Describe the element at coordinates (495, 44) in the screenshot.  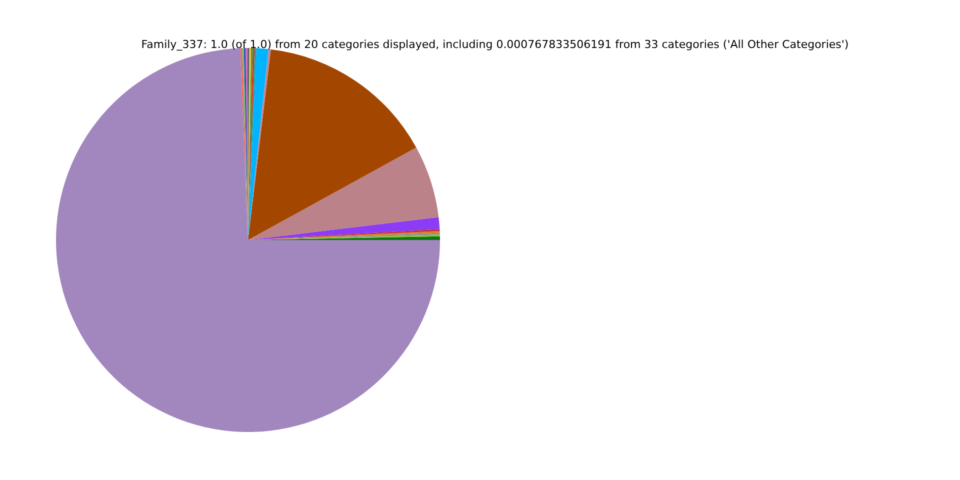
I see `text: Family_337: 1.0 (of 1.0) from 20 categories displayed, including 0.000767833506191 from 33 categories ('All Other Categories')` at that location.